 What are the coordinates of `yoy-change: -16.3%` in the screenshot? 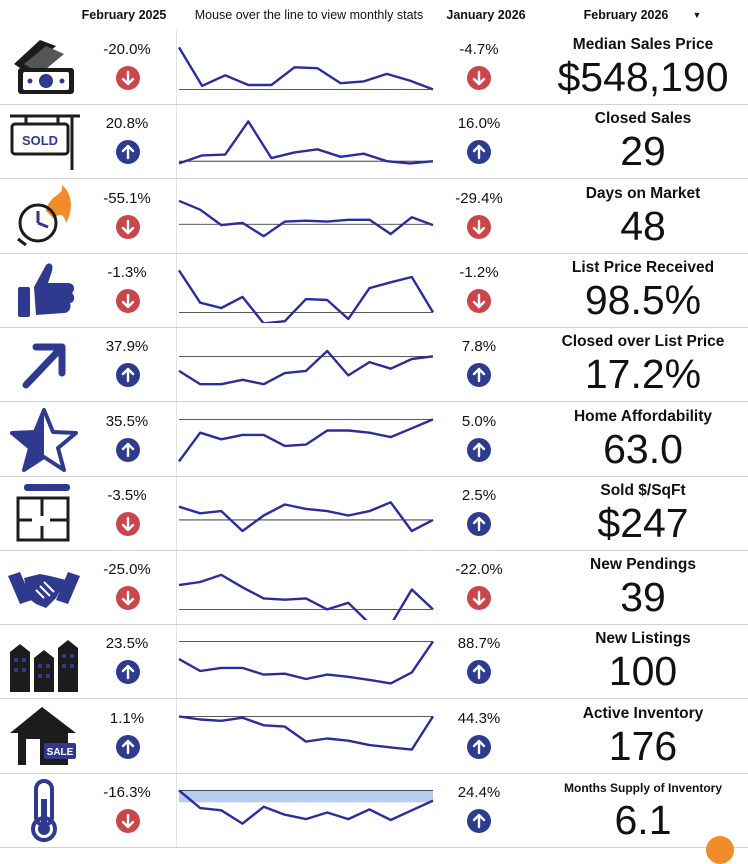 It's located at (127, 792).